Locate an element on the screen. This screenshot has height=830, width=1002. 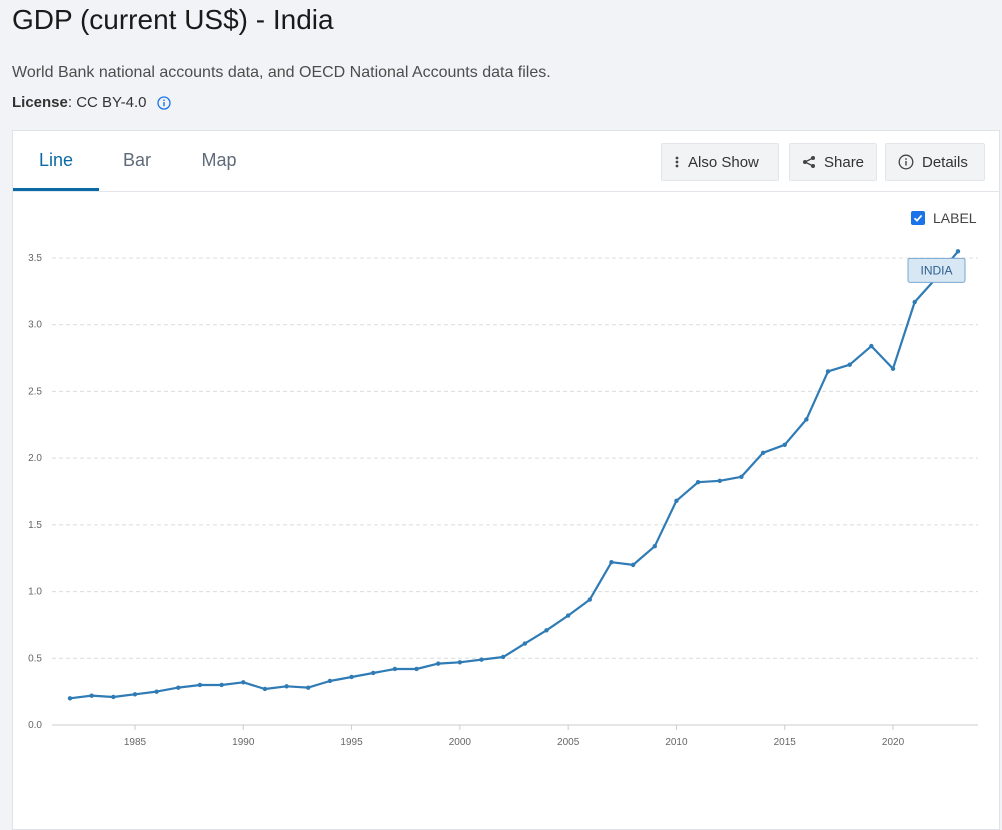
also-show-button: Also Show is located at coordinates (720, 162).